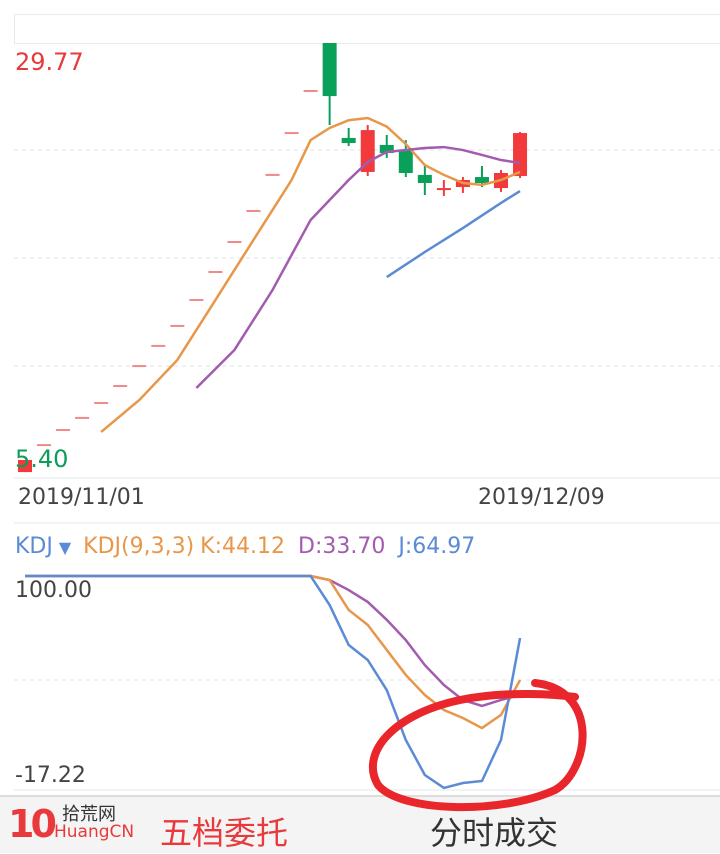 The height and width of the screenshot is (854, 720). Describe the element at coordinates (437, 546) in the screenshot. I see `j-value: J:64.97` at that location.